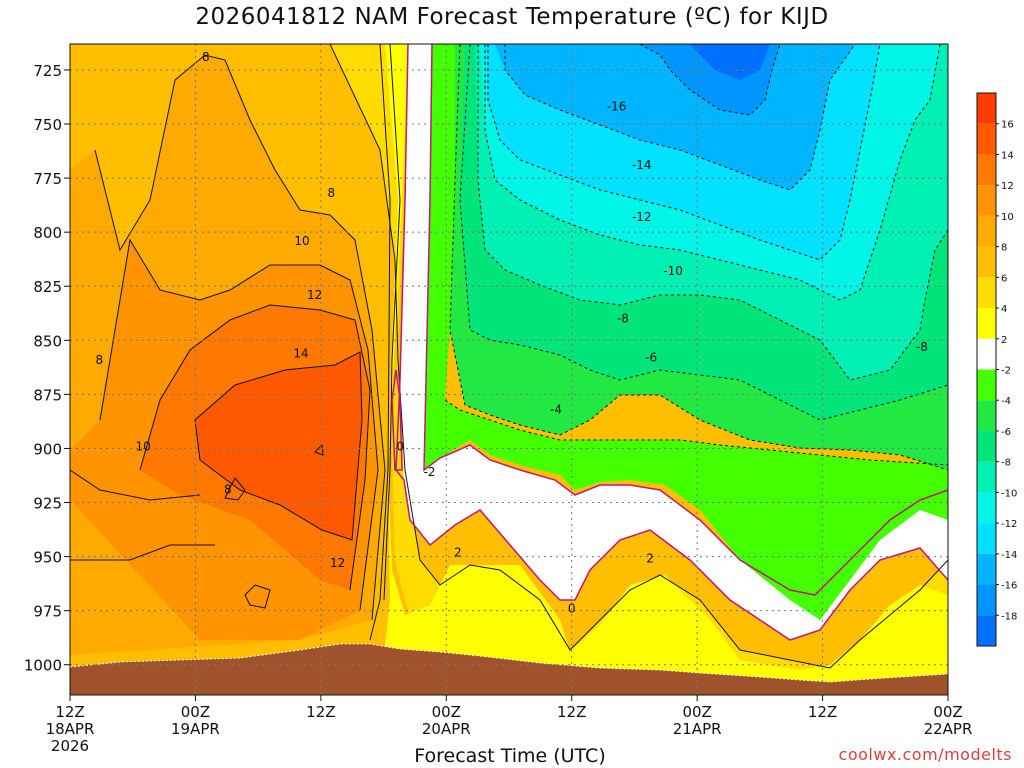  I want to click on contour-label: 14, so click(300, 353).